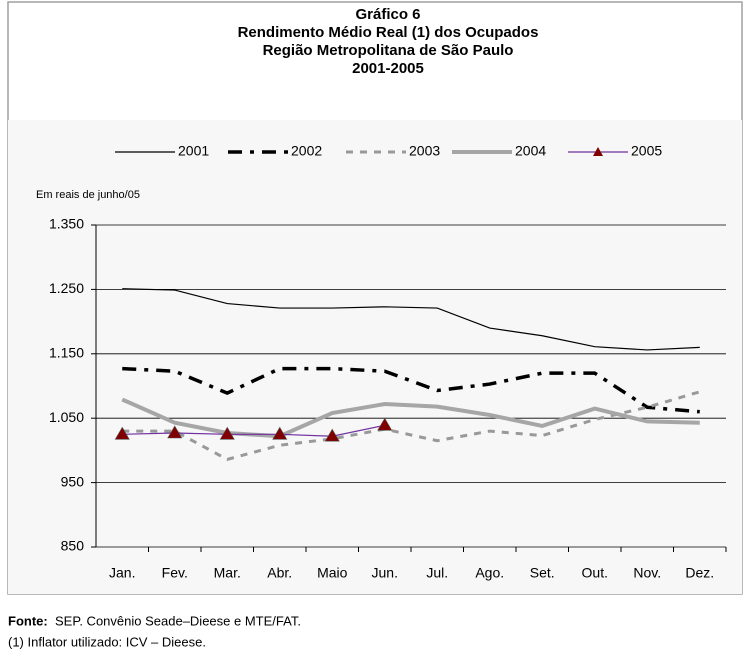 This screenshot has width=751, height=657. What do you see at coordinates (193, 151) in the screenshot?
I see `legend-label: 2001` at bounding box center [193, 151].